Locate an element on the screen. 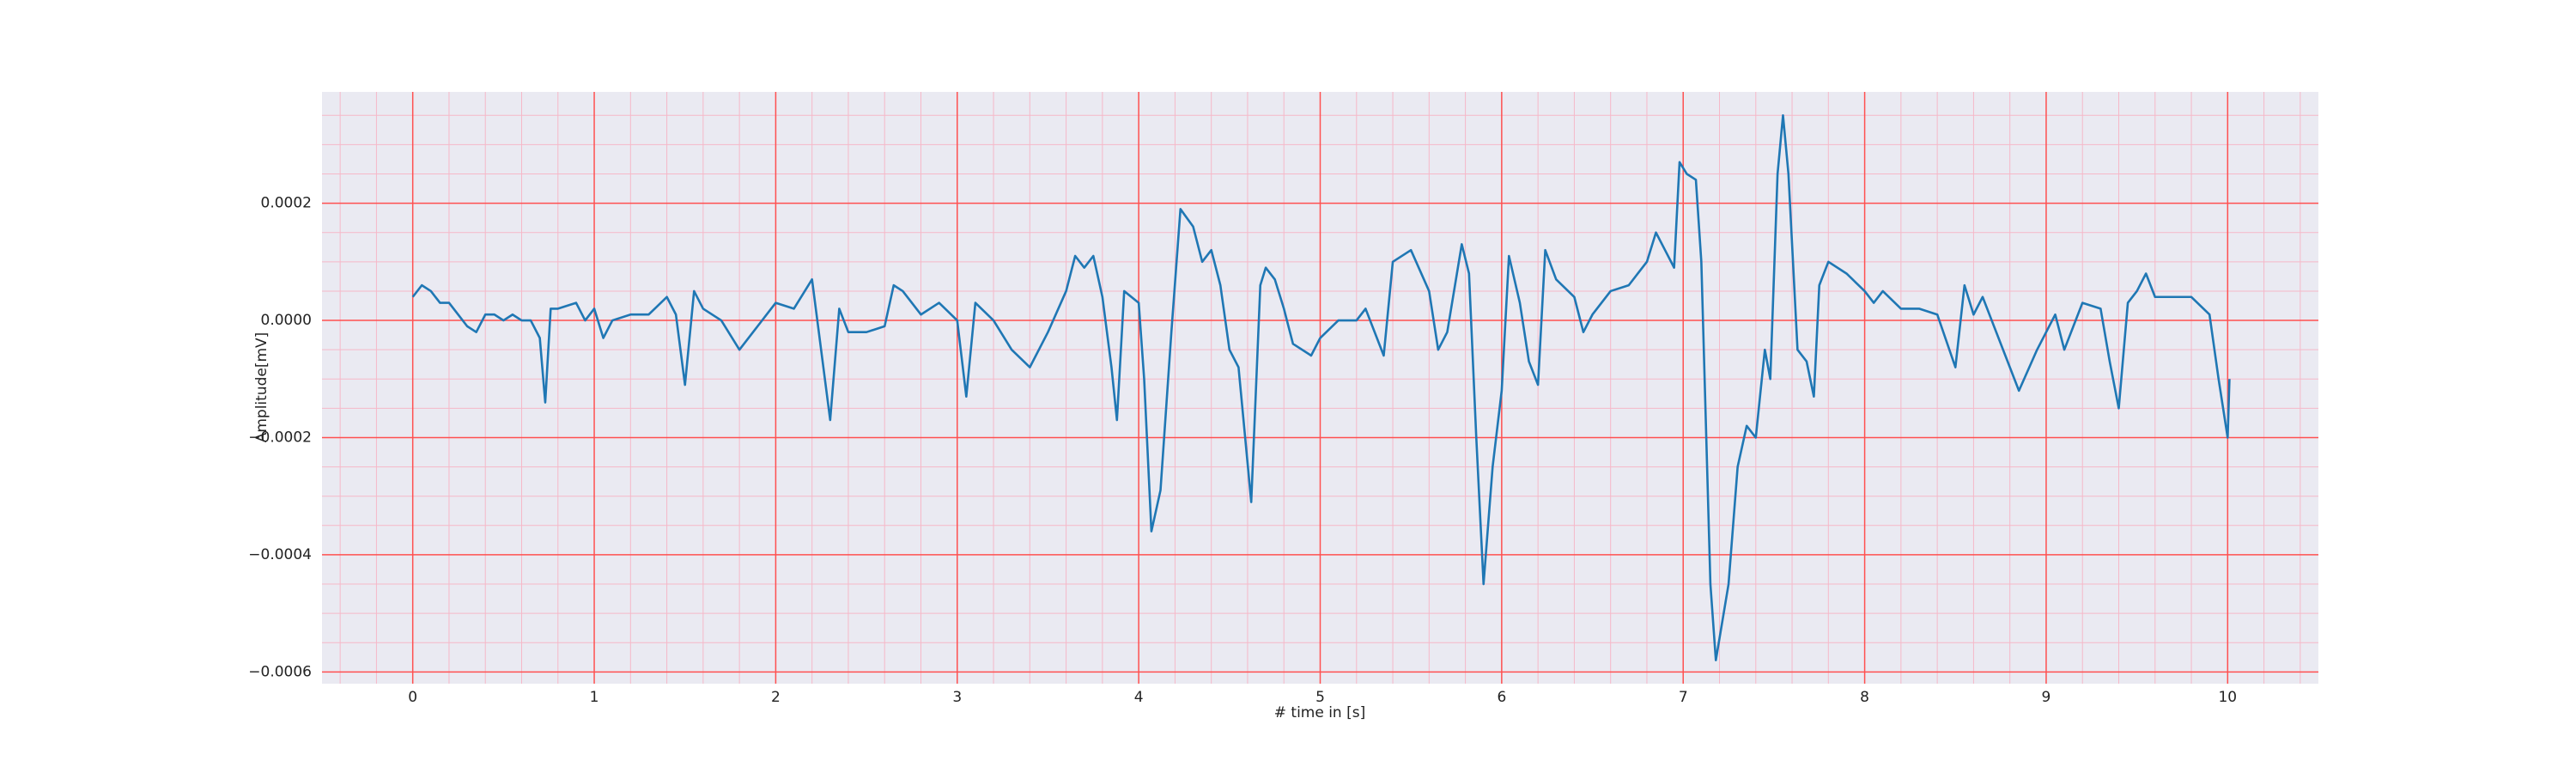  y-axis-label: Amplitude[mV] is located at coordinates (261, 387).